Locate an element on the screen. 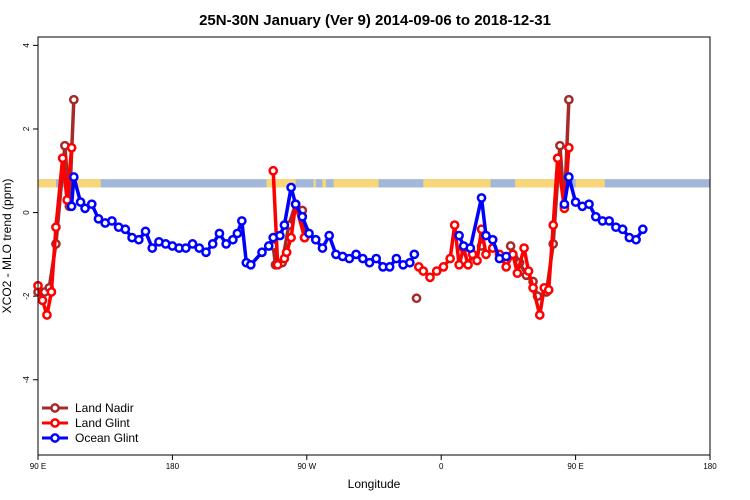  x-tick-label: 90 W is located at coordinates (306, 466).